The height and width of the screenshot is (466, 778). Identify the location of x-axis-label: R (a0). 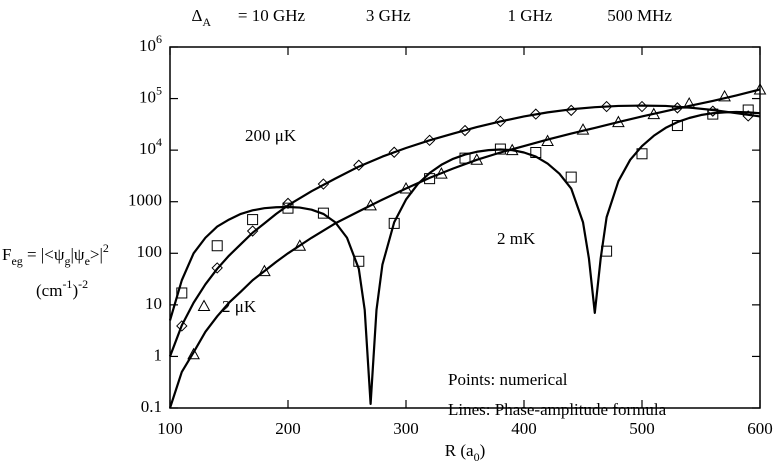
(465, 452).